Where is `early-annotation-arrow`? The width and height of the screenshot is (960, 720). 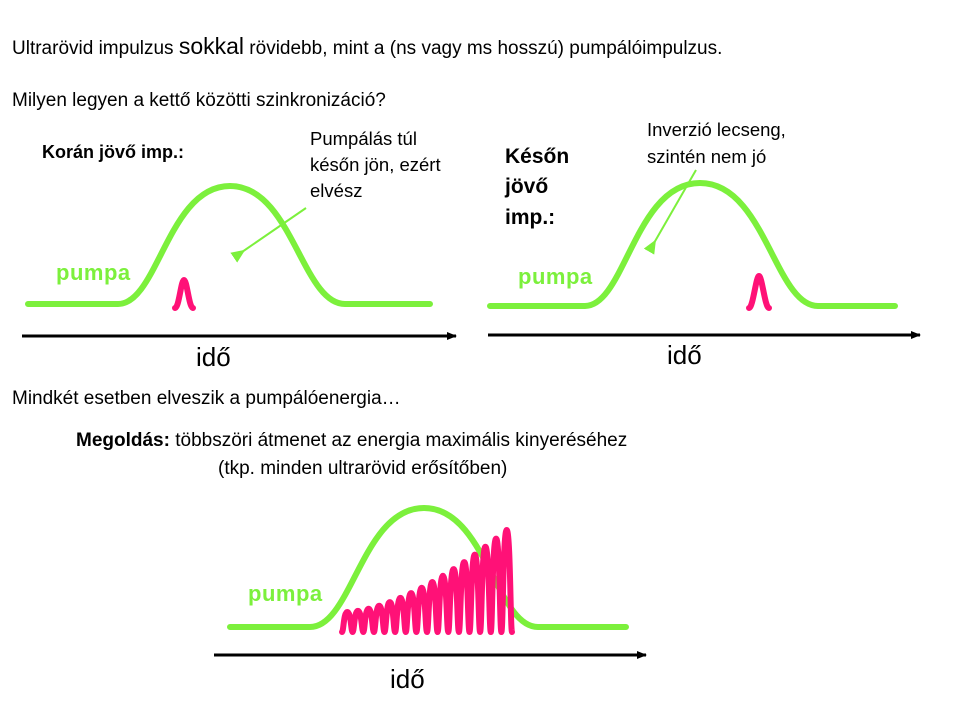
early-annotation-arrow is located at coordinates (268, 235).